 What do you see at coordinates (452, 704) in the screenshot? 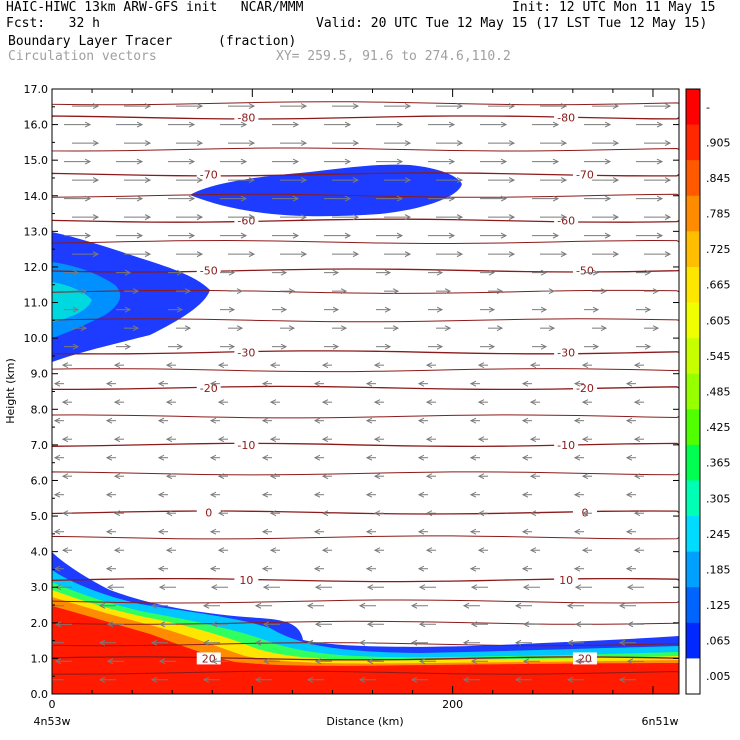
I see `x-tick-label: 200` at bounding box center [452, 704].